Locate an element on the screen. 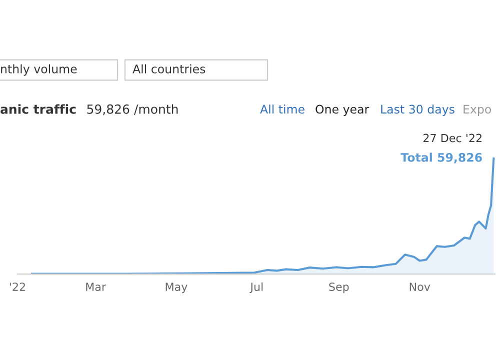  x-tick-label: Nov is located at coordinates (420, 286).